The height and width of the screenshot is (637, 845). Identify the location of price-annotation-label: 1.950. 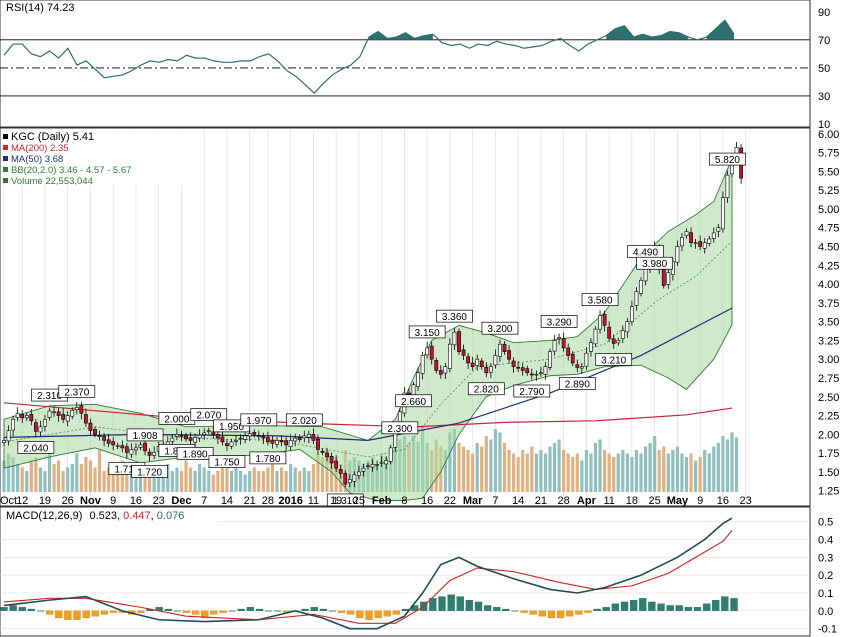
(231, 427).